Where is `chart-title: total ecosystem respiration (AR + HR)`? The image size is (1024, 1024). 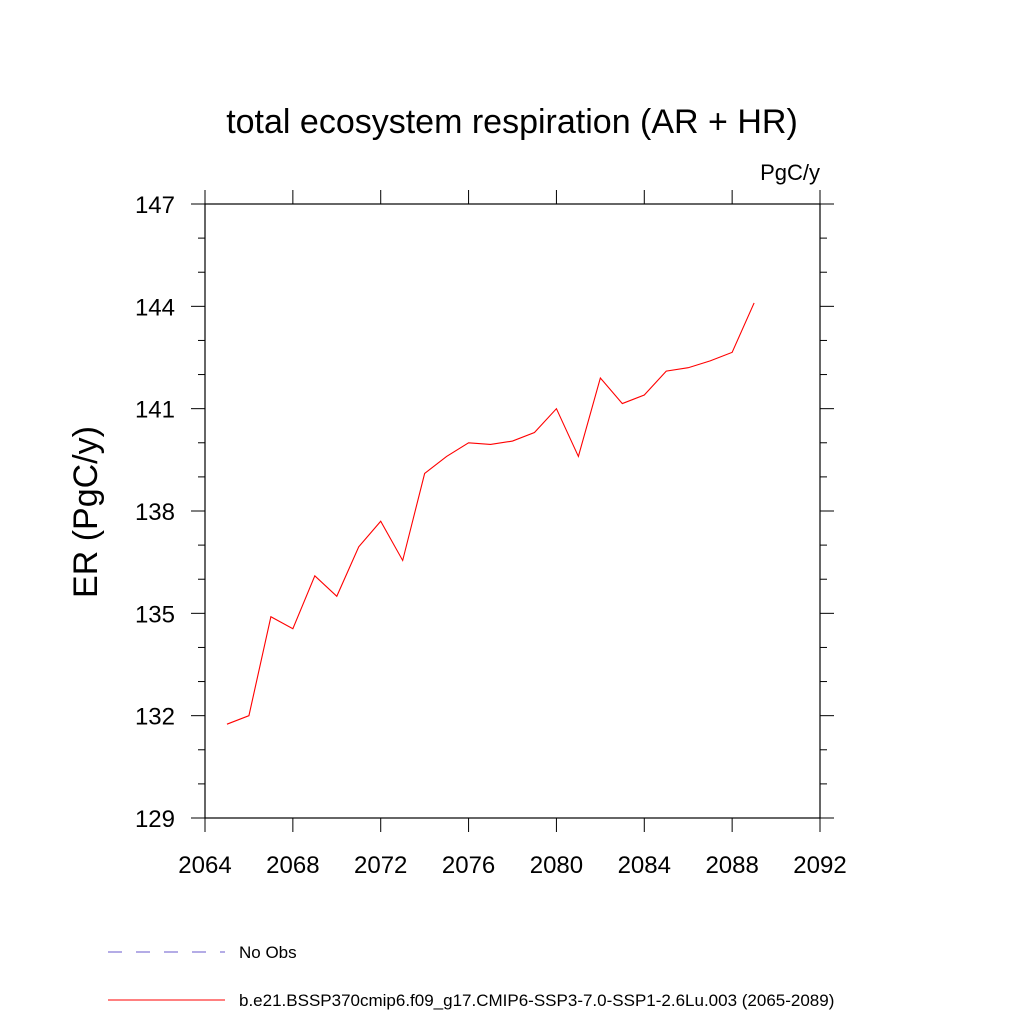
chart-title: total ecosystem respiration (AR + HR) is located at coordinates (512, 122).